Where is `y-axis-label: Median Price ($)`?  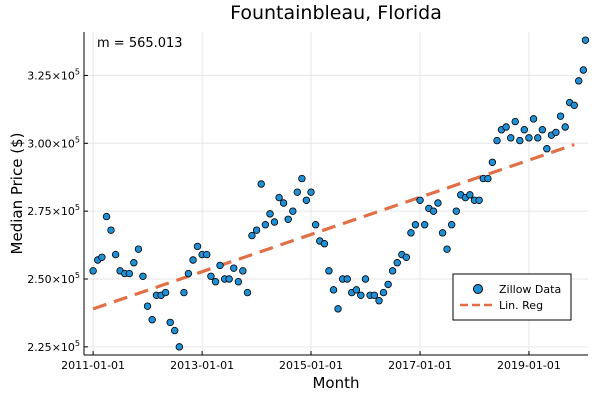
y-axis-label: Median Price ($) is located at coordinates (17, 194).